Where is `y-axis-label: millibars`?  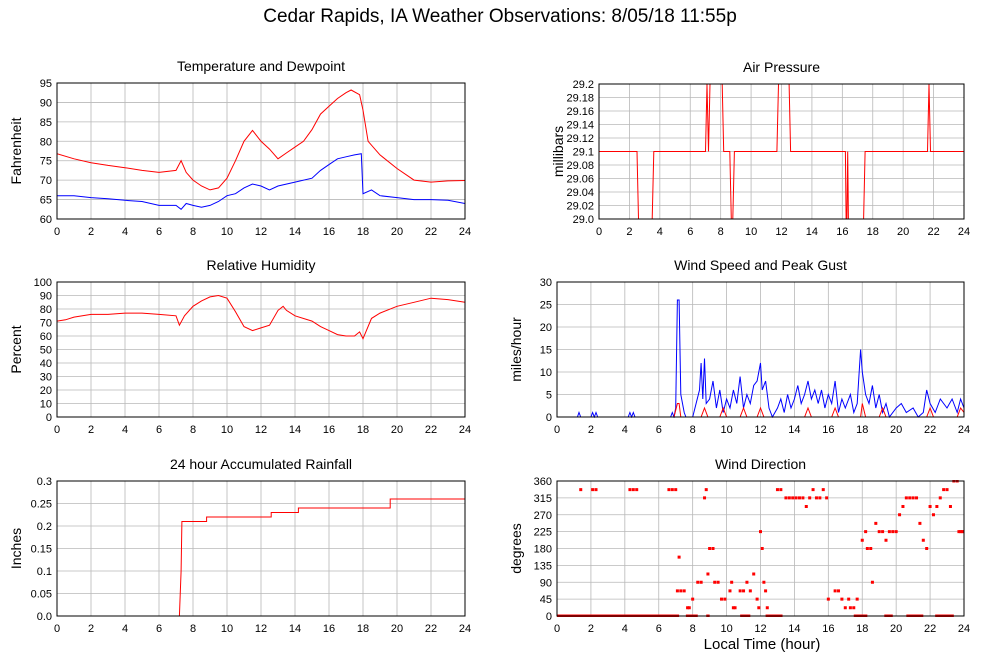 y-axis-label: millibars is located at coordinates (558, 151).